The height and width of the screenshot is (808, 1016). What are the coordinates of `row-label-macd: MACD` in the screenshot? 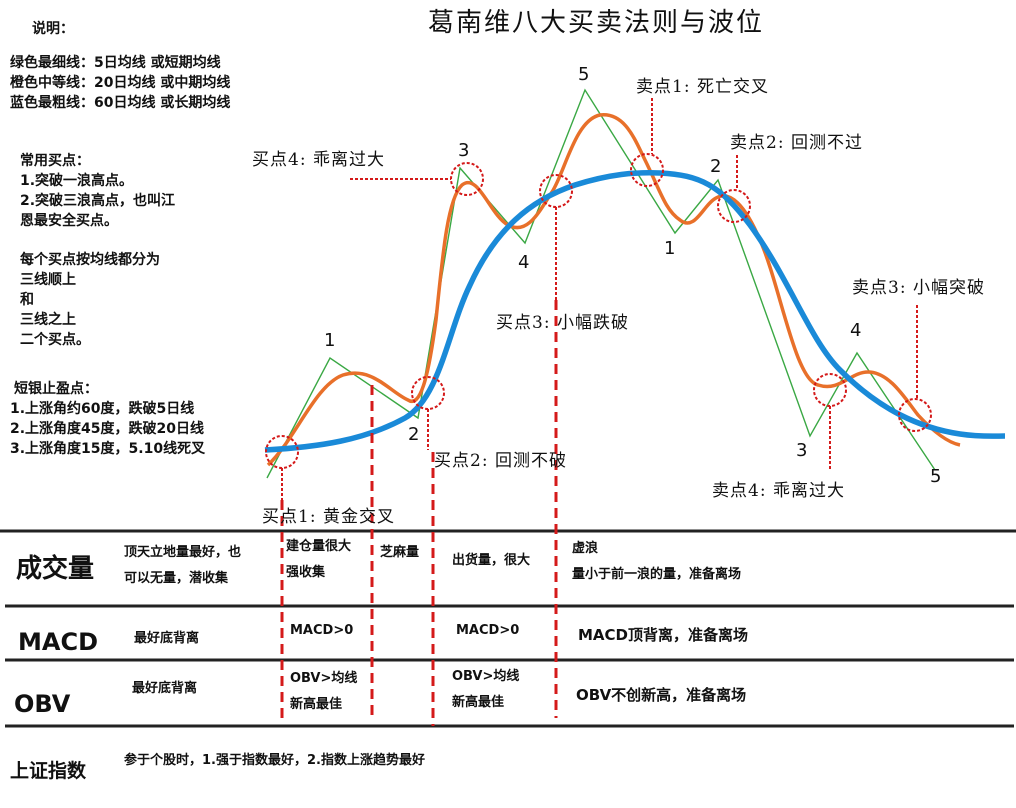 It's located at (58, 642).